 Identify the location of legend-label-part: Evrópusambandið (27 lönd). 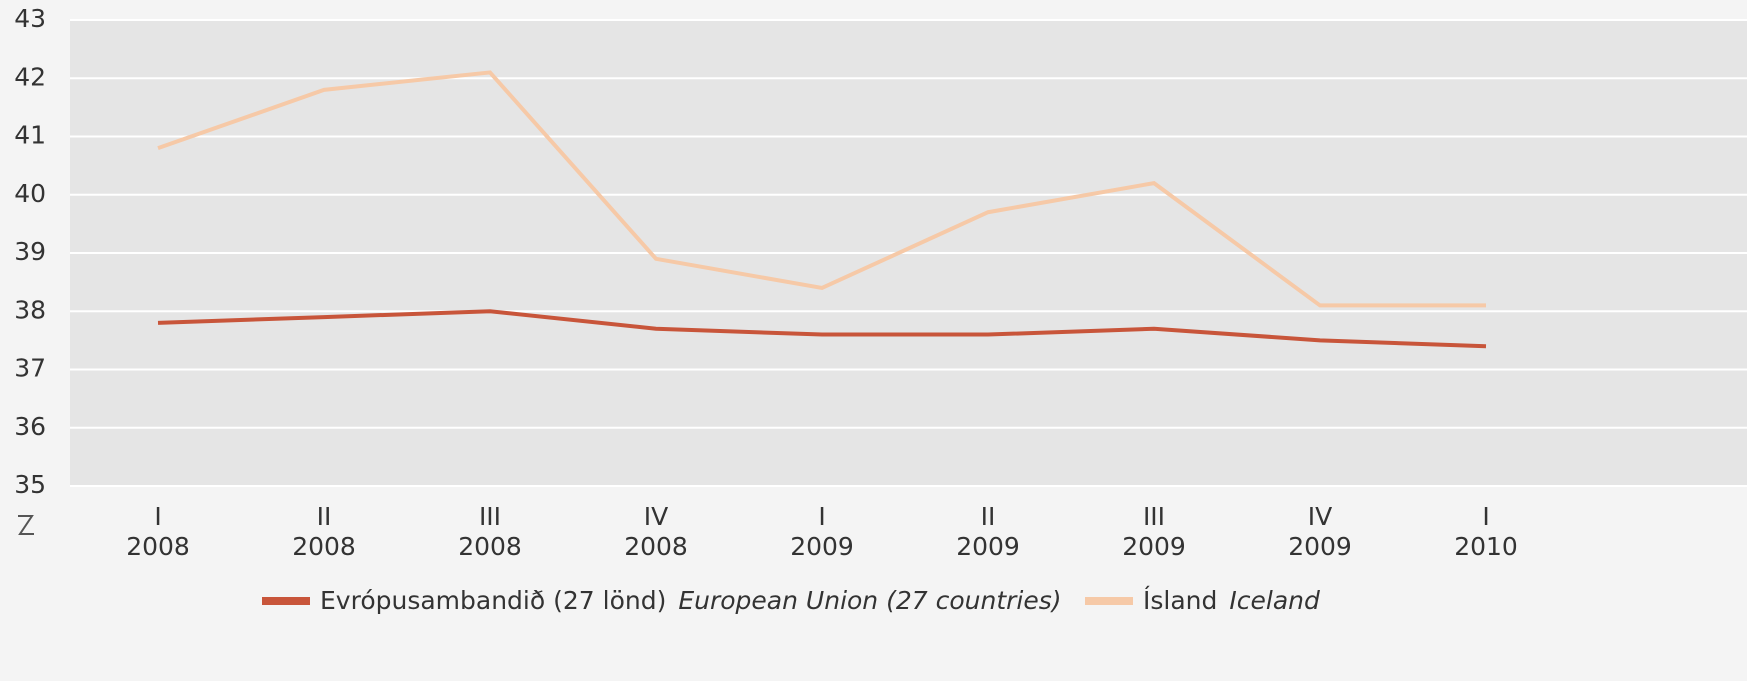
(493, 600).